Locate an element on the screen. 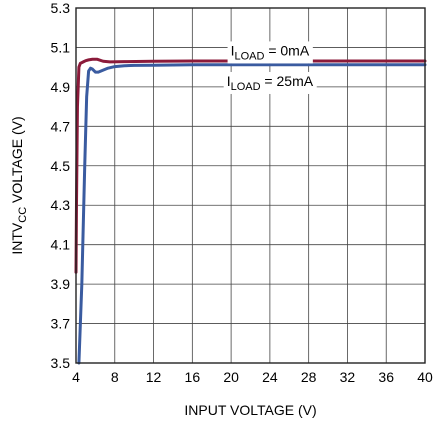  x-tick-label: 20 is located at coordinates (231, 377).